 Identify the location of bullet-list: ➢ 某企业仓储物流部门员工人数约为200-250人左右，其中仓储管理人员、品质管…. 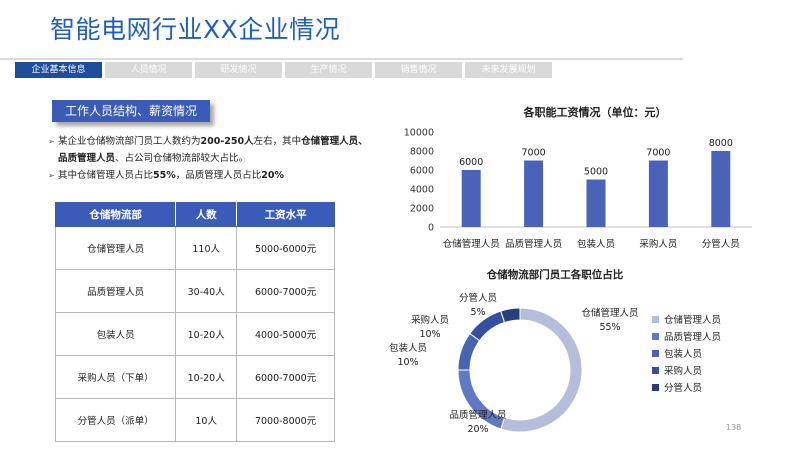
(208, 158).